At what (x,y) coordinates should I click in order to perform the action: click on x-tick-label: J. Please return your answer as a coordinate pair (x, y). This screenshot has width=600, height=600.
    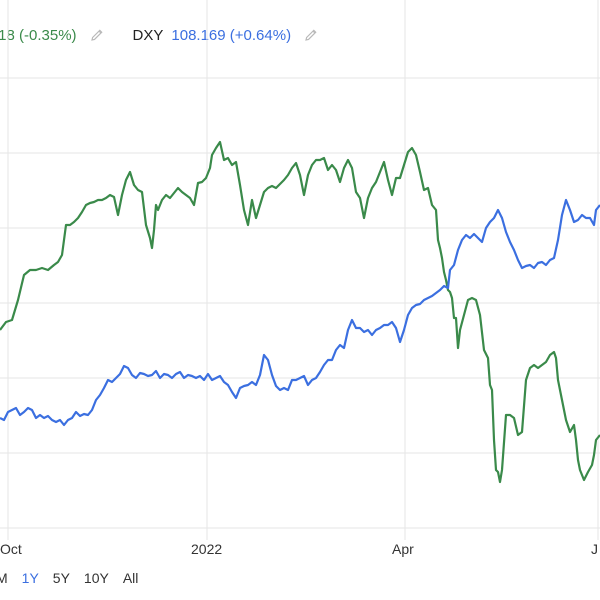
    Looking at the image, I should click on (594, 549).